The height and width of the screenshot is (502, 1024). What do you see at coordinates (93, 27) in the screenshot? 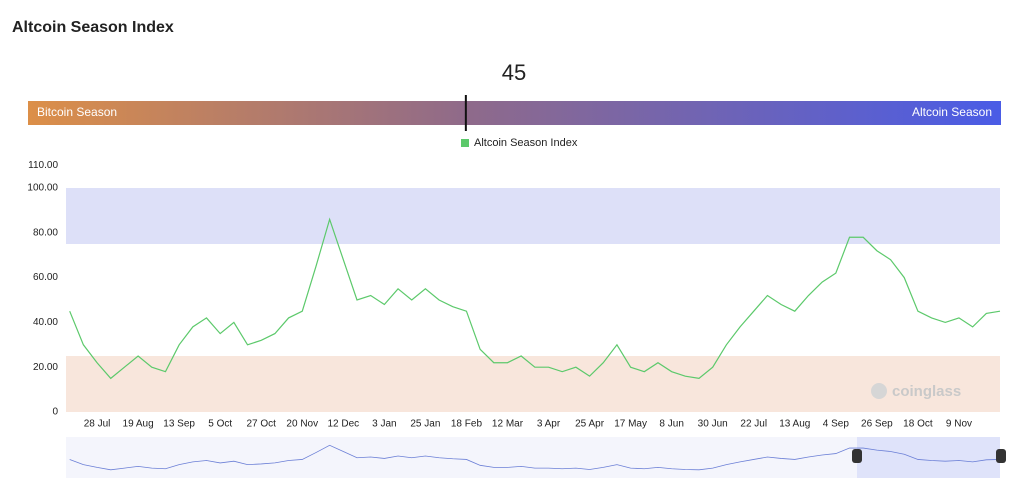
I see `page-title: Altcoin Season Index` at bounding box center [93, 27].